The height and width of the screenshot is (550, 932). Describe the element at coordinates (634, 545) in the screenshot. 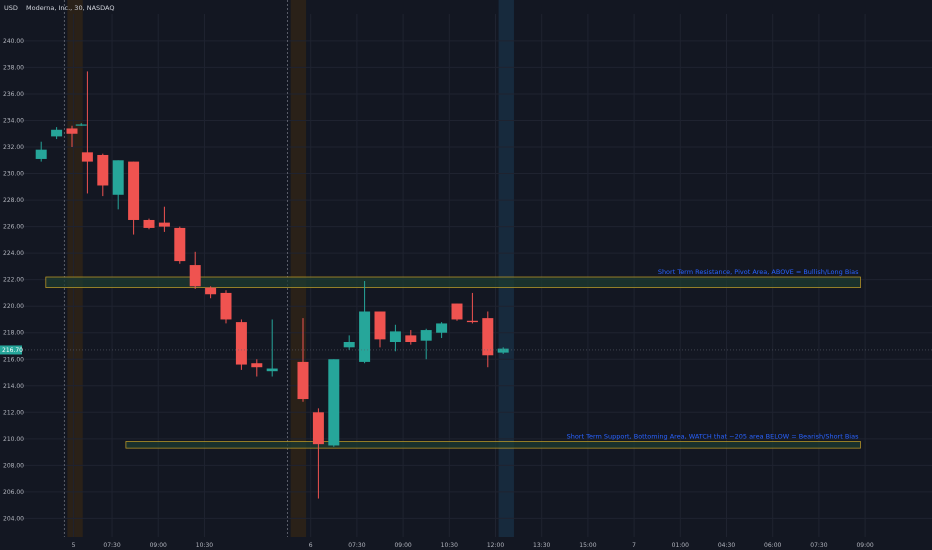

I see `x-tick-label: 7` at that location.